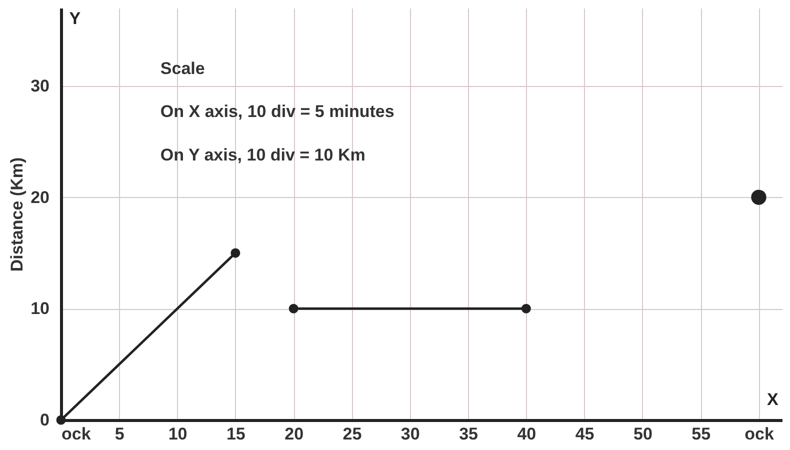 The height and width of the screenshot is (450, 790). What do you see at coordinates (352, 434) in the screenshot?
I see `x-tick-label: 25` at bounding box center [352, 434].